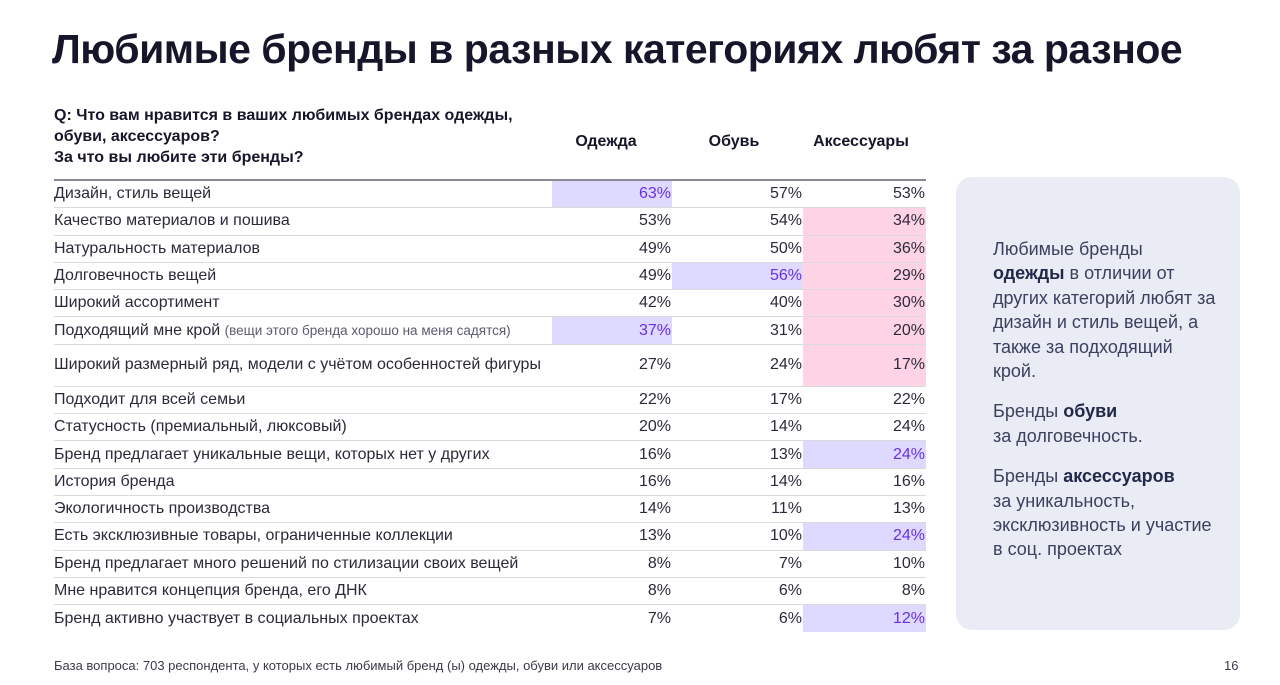 The height and width of the screenshot is (685, 1280). Describe the element at coordinates (913, 590) in the screenshot. I see `value-accessories: 8%` at that location.